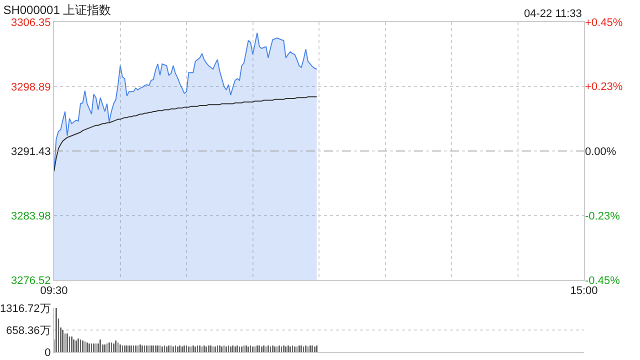 Image resolution: width=640 pixels, height=360 pixels. I want to click on y-tick-label: 0, so click(47, 352).